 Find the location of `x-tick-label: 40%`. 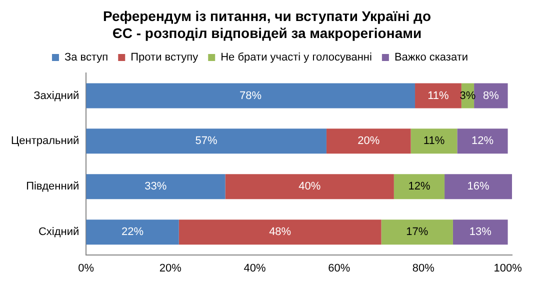

x-tick-label: 40% is located at coordinates (255, 268).